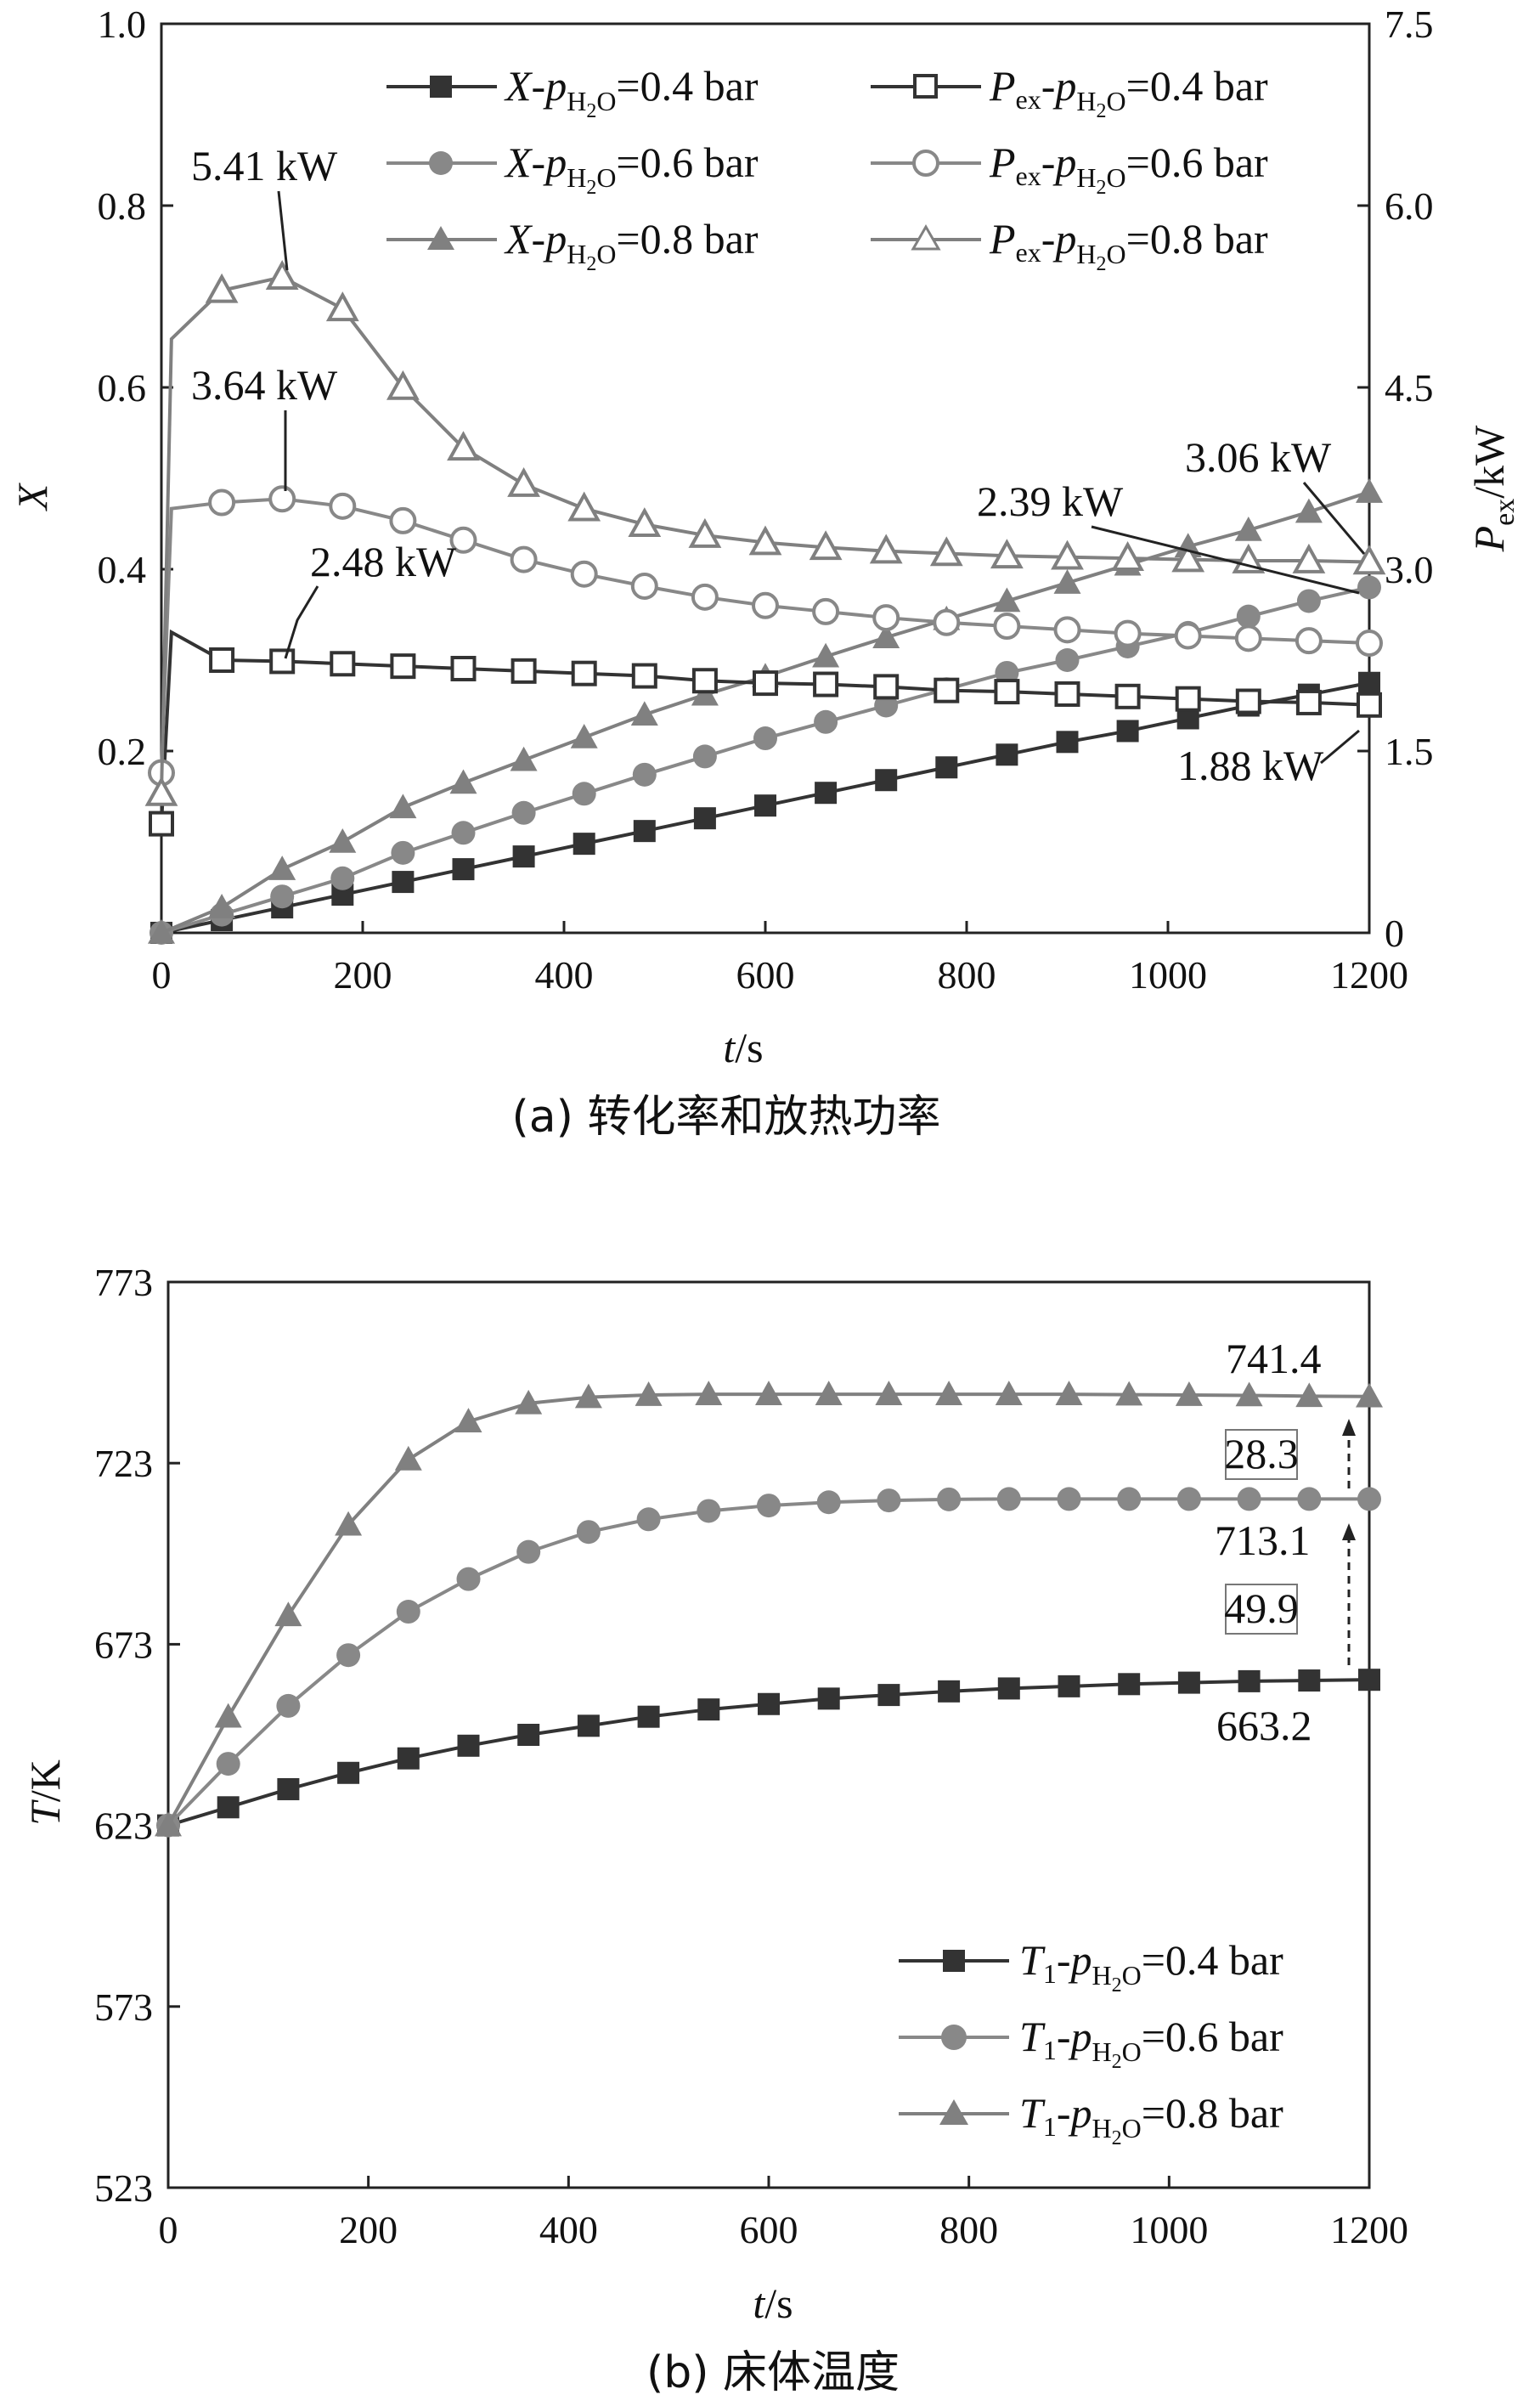 Image resolution: width=1540 pixels, height=2406 pixels. Describe the element at coordinates (773, 2372) in the screenshot. I see `caption-b: (b) 床体温度` at that location.